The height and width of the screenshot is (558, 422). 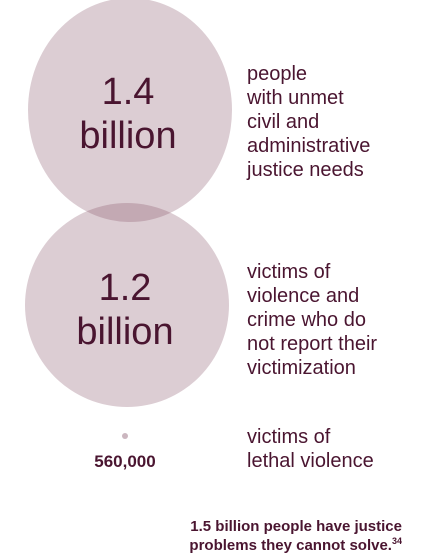 What do you see at coordinates (128, 114) in the screenshot?
I see `bubble-1-value-label: 1.4 billion` at bounding box center [128, 114].